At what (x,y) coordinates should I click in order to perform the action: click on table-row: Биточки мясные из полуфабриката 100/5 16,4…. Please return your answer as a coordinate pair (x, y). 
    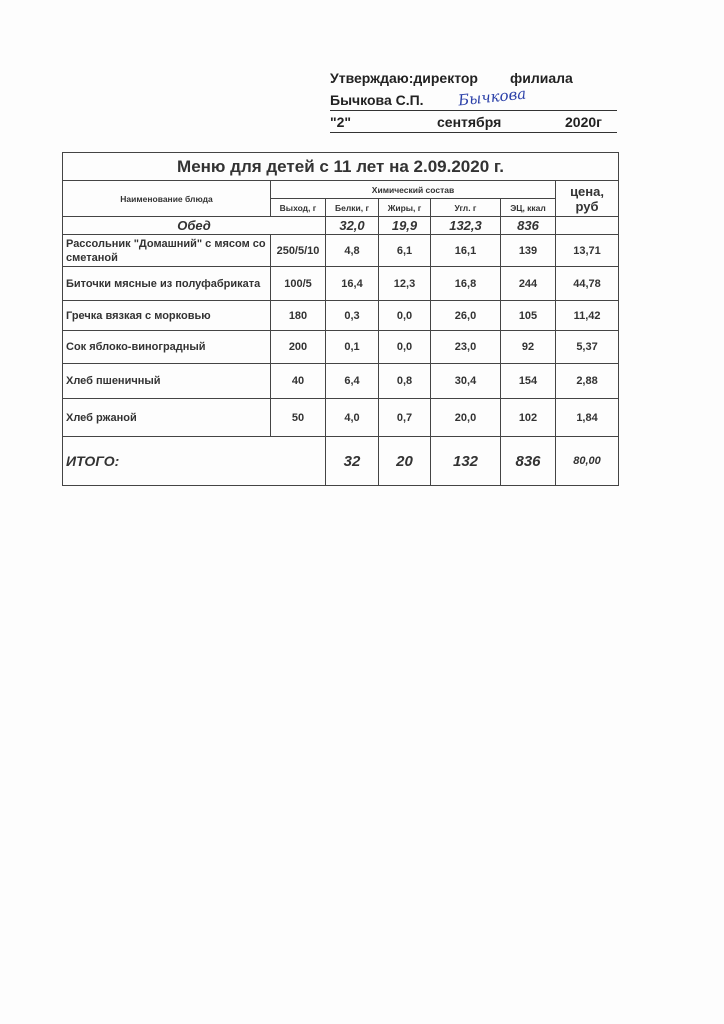
    Looking at the image, I should click on (341, 283).